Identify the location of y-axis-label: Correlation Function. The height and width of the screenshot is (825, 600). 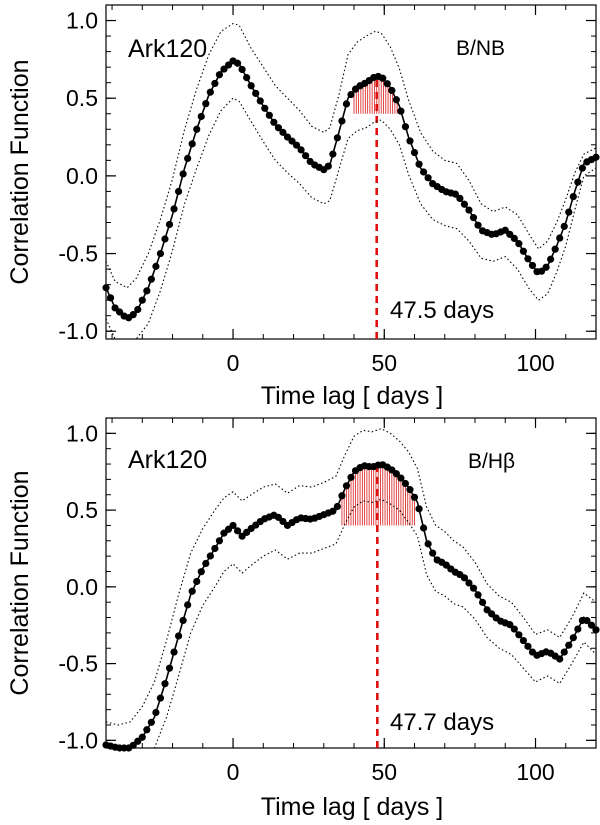
(20, 171).